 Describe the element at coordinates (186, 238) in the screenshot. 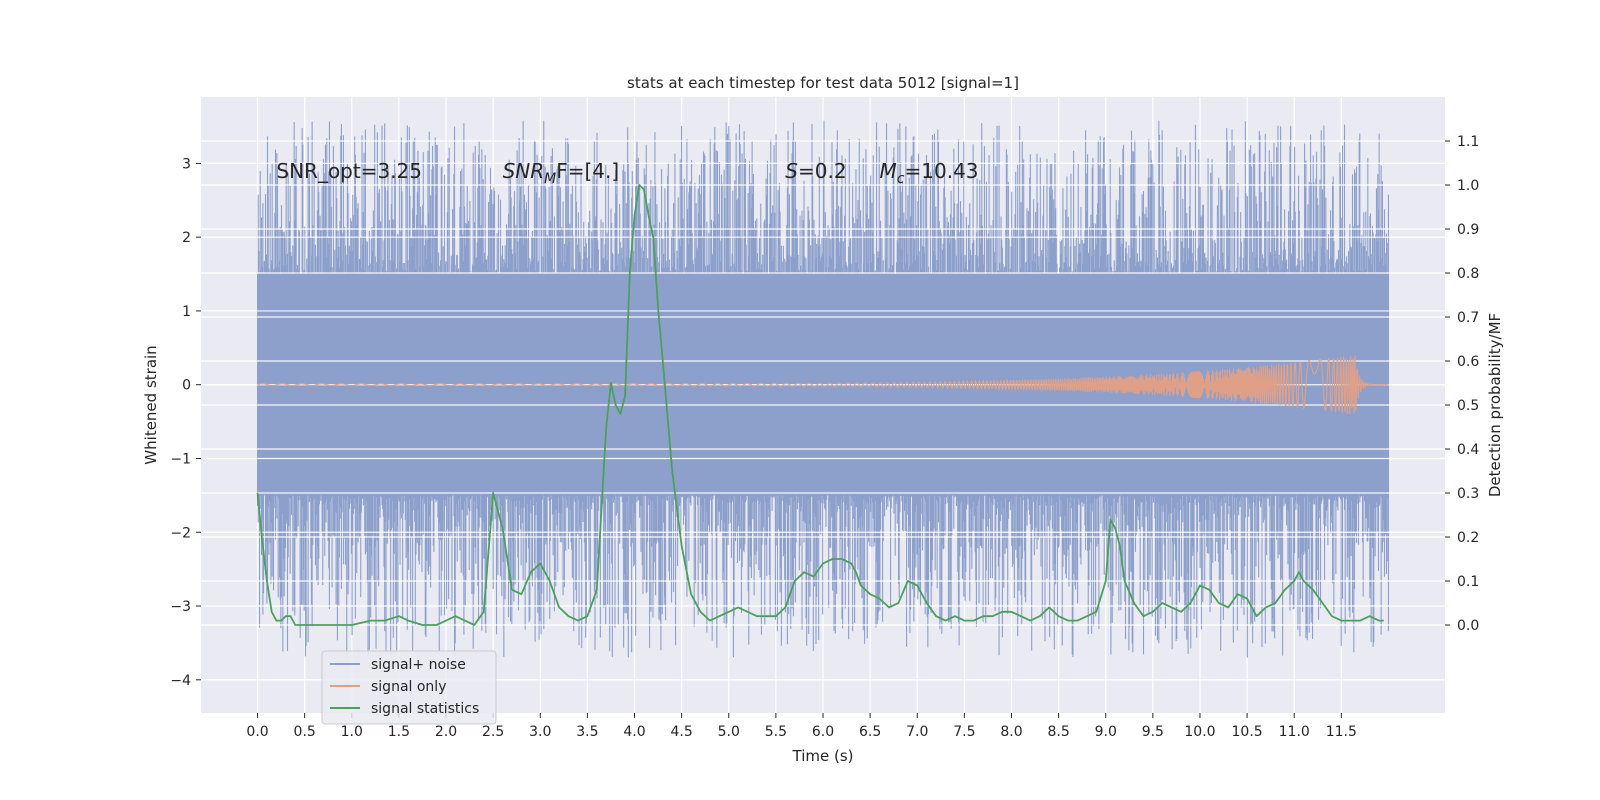

I see `y-tick-label: 2` at that location.